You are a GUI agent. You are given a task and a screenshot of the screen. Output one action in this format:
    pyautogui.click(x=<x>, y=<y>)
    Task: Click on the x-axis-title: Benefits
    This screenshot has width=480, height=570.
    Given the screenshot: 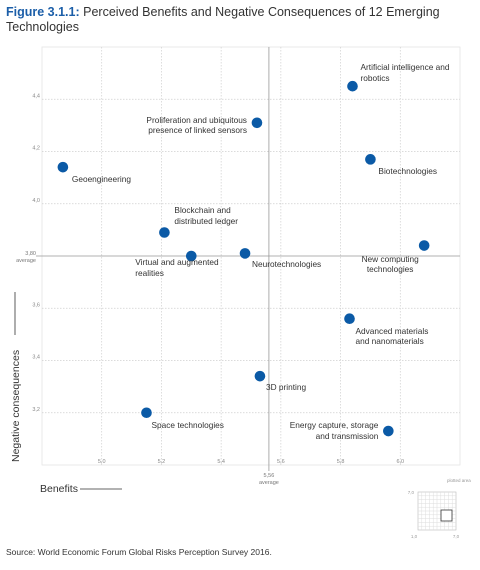 What is the action you would take?
    pyautogui.click(x=59, y=489)
    